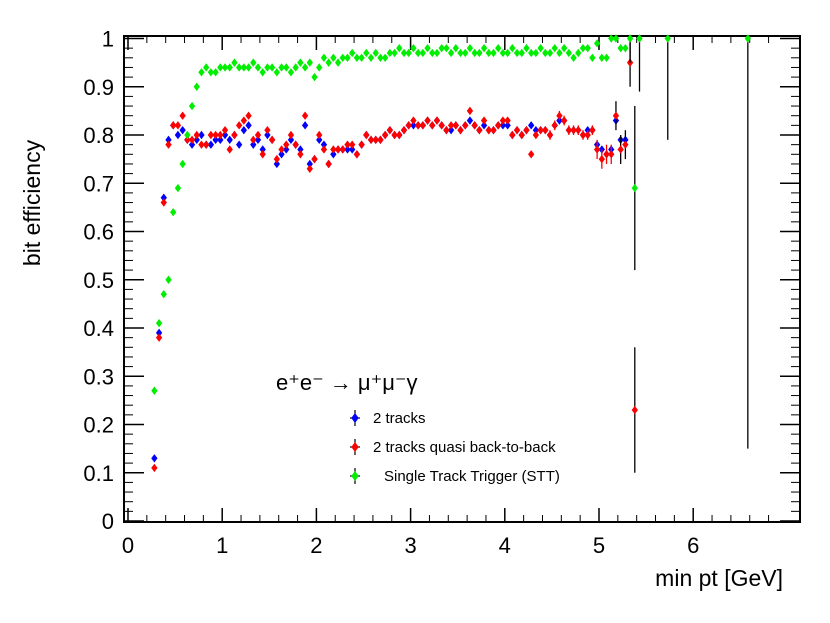 This screenshot has width=830, height=623. What do you see at coordinates (98, 425) in the screenshot?
I see `y-tick-label: 0.2` at bounding box center [98, 425].